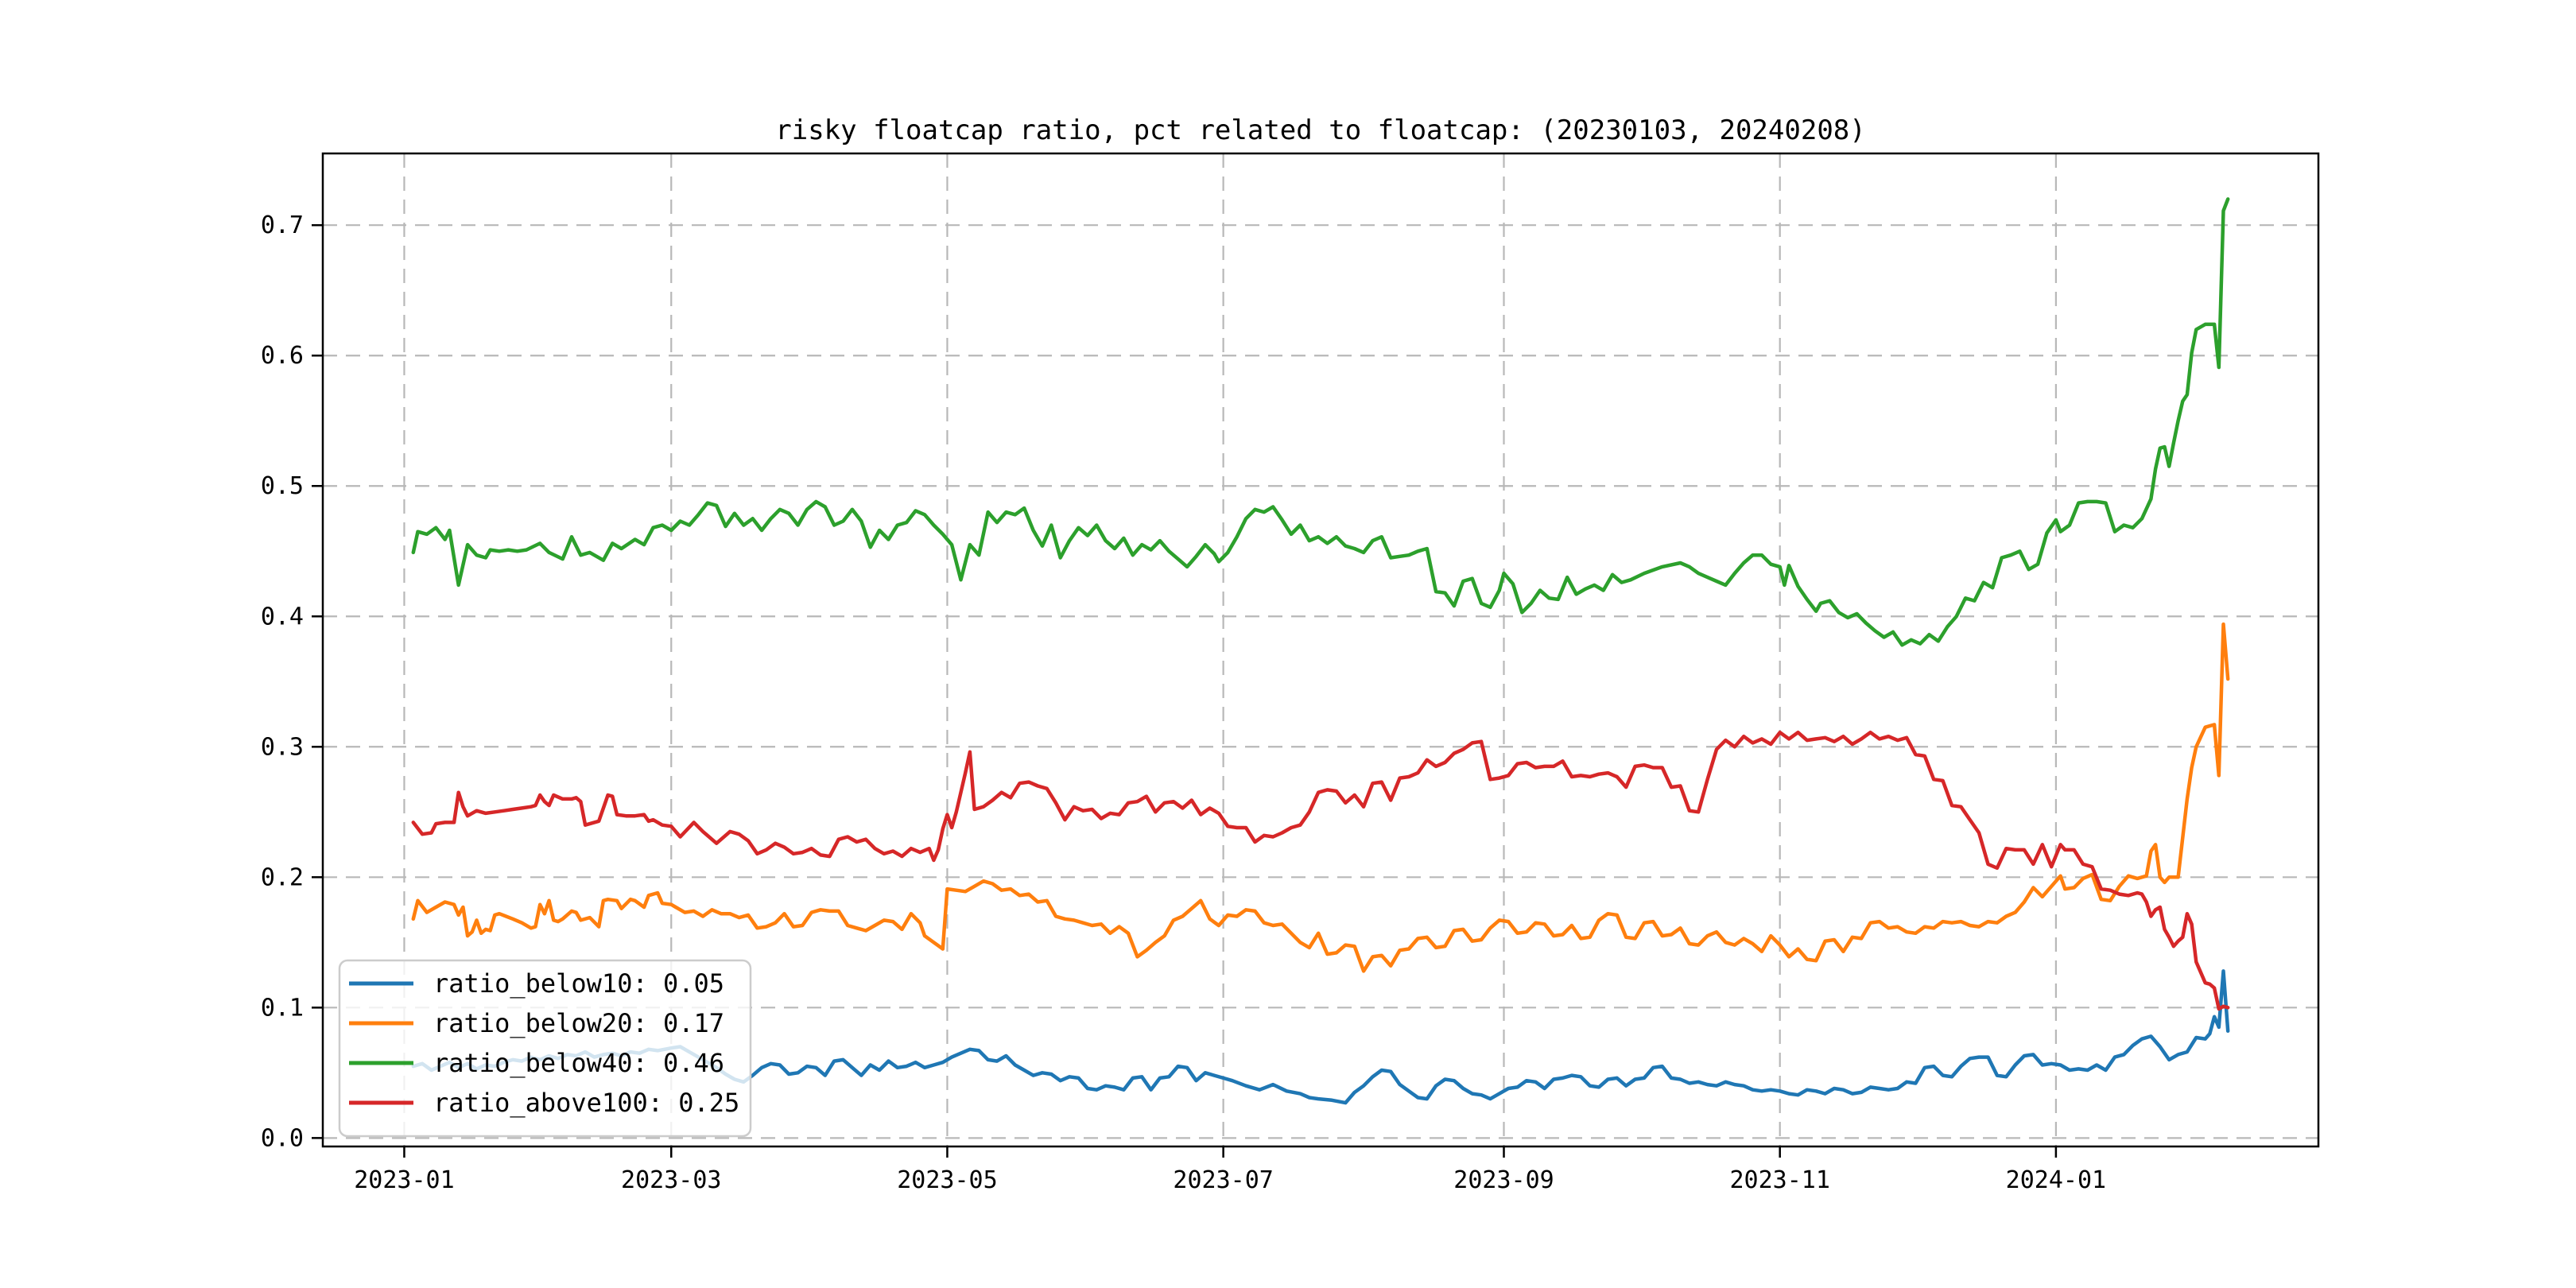 The image size is (2576, 1288). Describe the element at coordinates (671, 1180) in the screenshot. I see `x-tick-label: 2023-03` at that location.